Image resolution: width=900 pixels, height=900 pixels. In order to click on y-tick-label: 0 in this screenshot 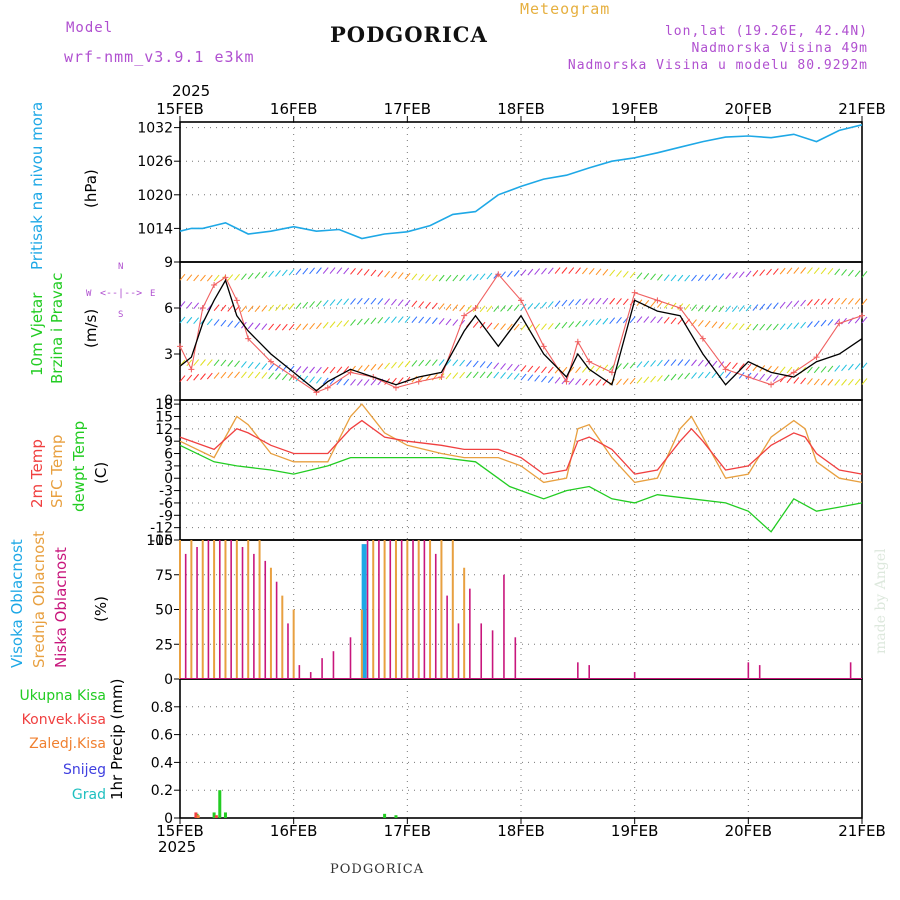, I will do `click(168, 479)`.